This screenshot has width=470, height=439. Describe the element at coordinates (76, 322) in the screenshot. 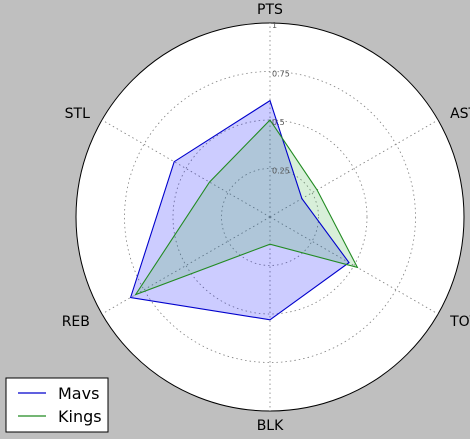

I see `axis-label-reb: REB` at that location.